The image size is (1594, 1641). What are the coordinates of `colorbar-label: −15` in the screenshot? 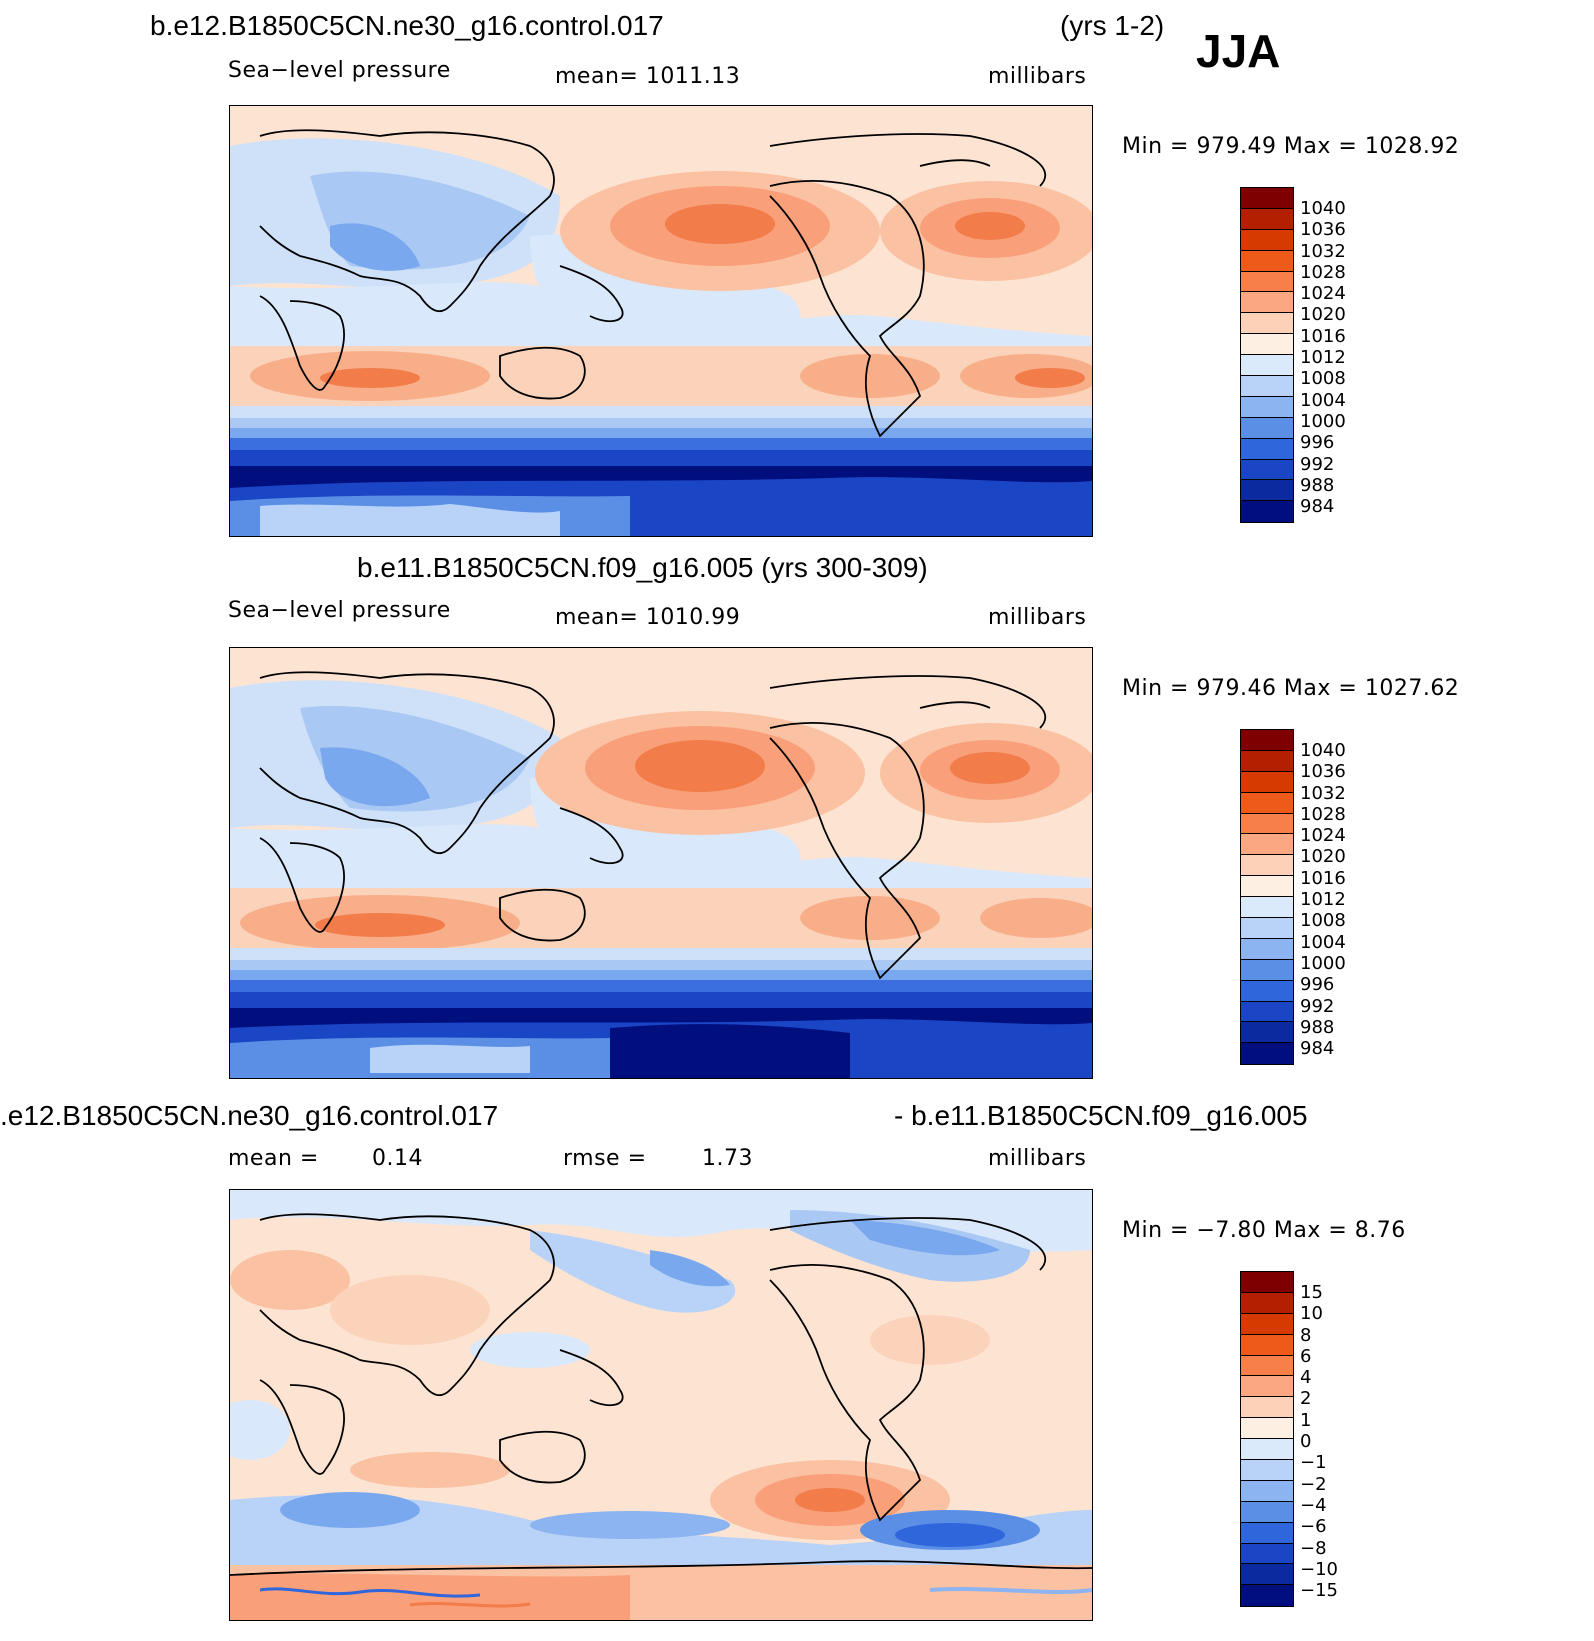 It's located at (1319, 1591).